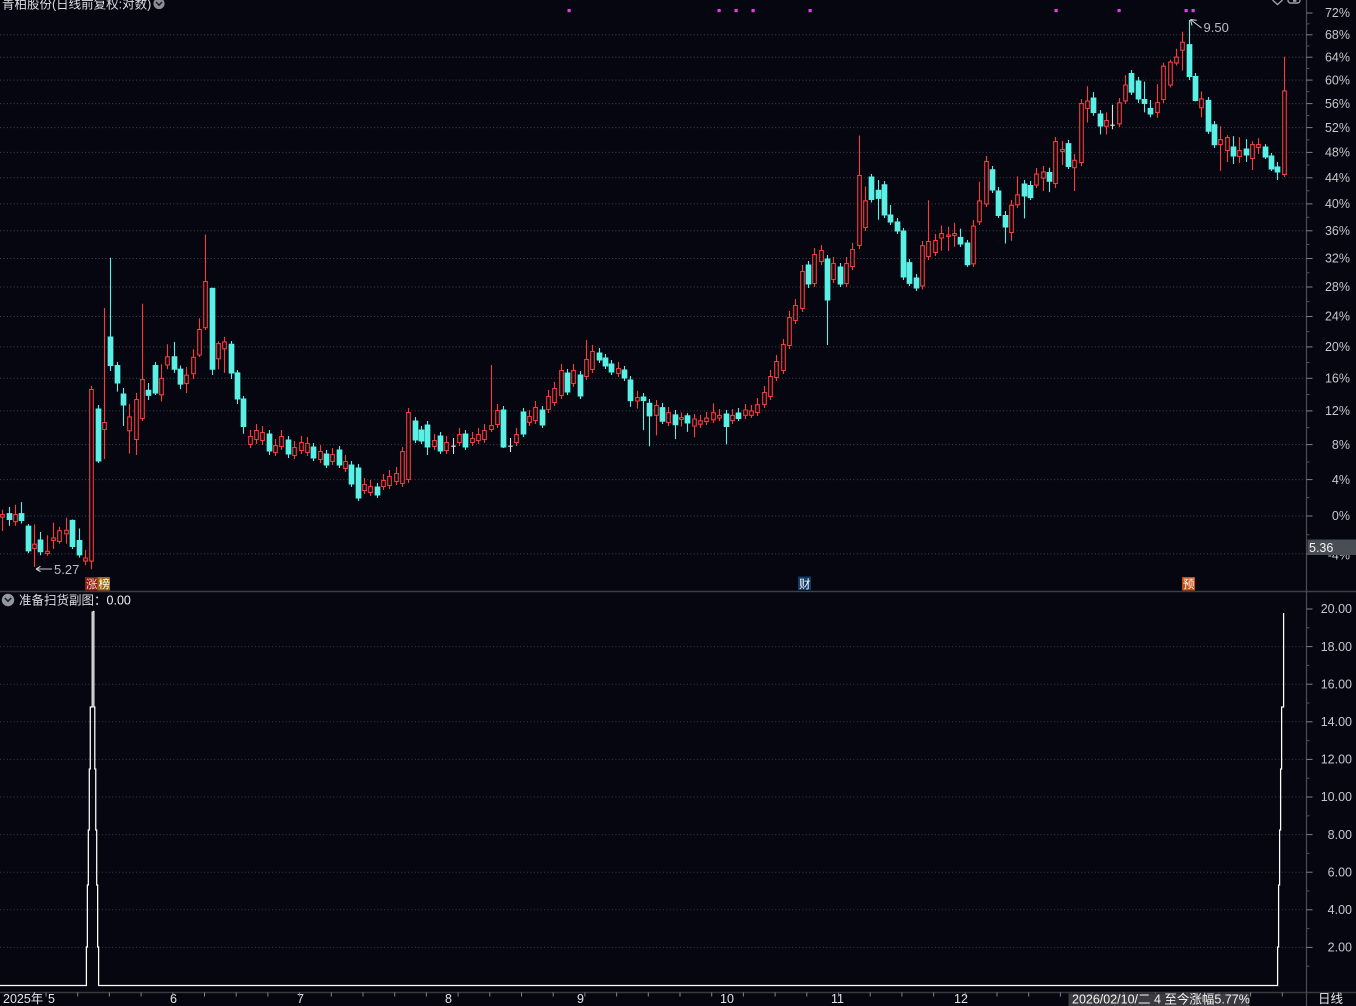  I want to click on svg-text: 涨, so click(92, 584).